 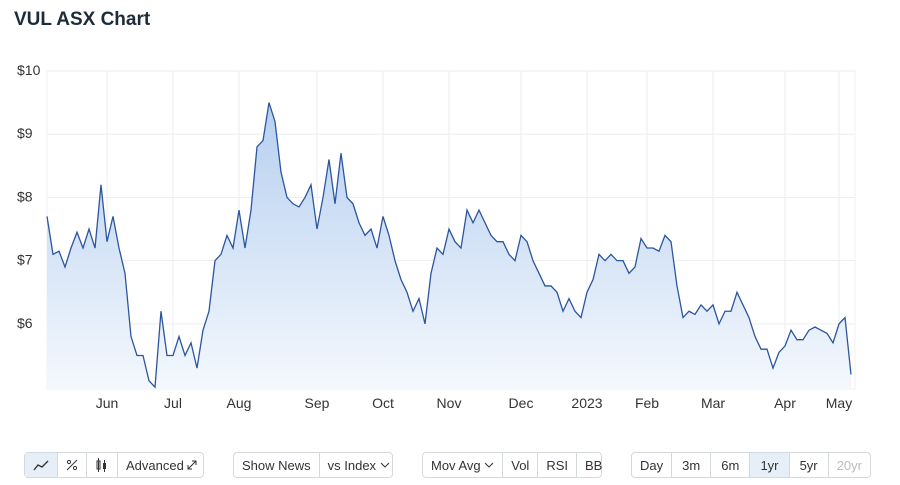 What do you see at coordinates (317, 403) in the screenshot?
I see `x-tick-label: Sep` at bounding box center [317, 403].